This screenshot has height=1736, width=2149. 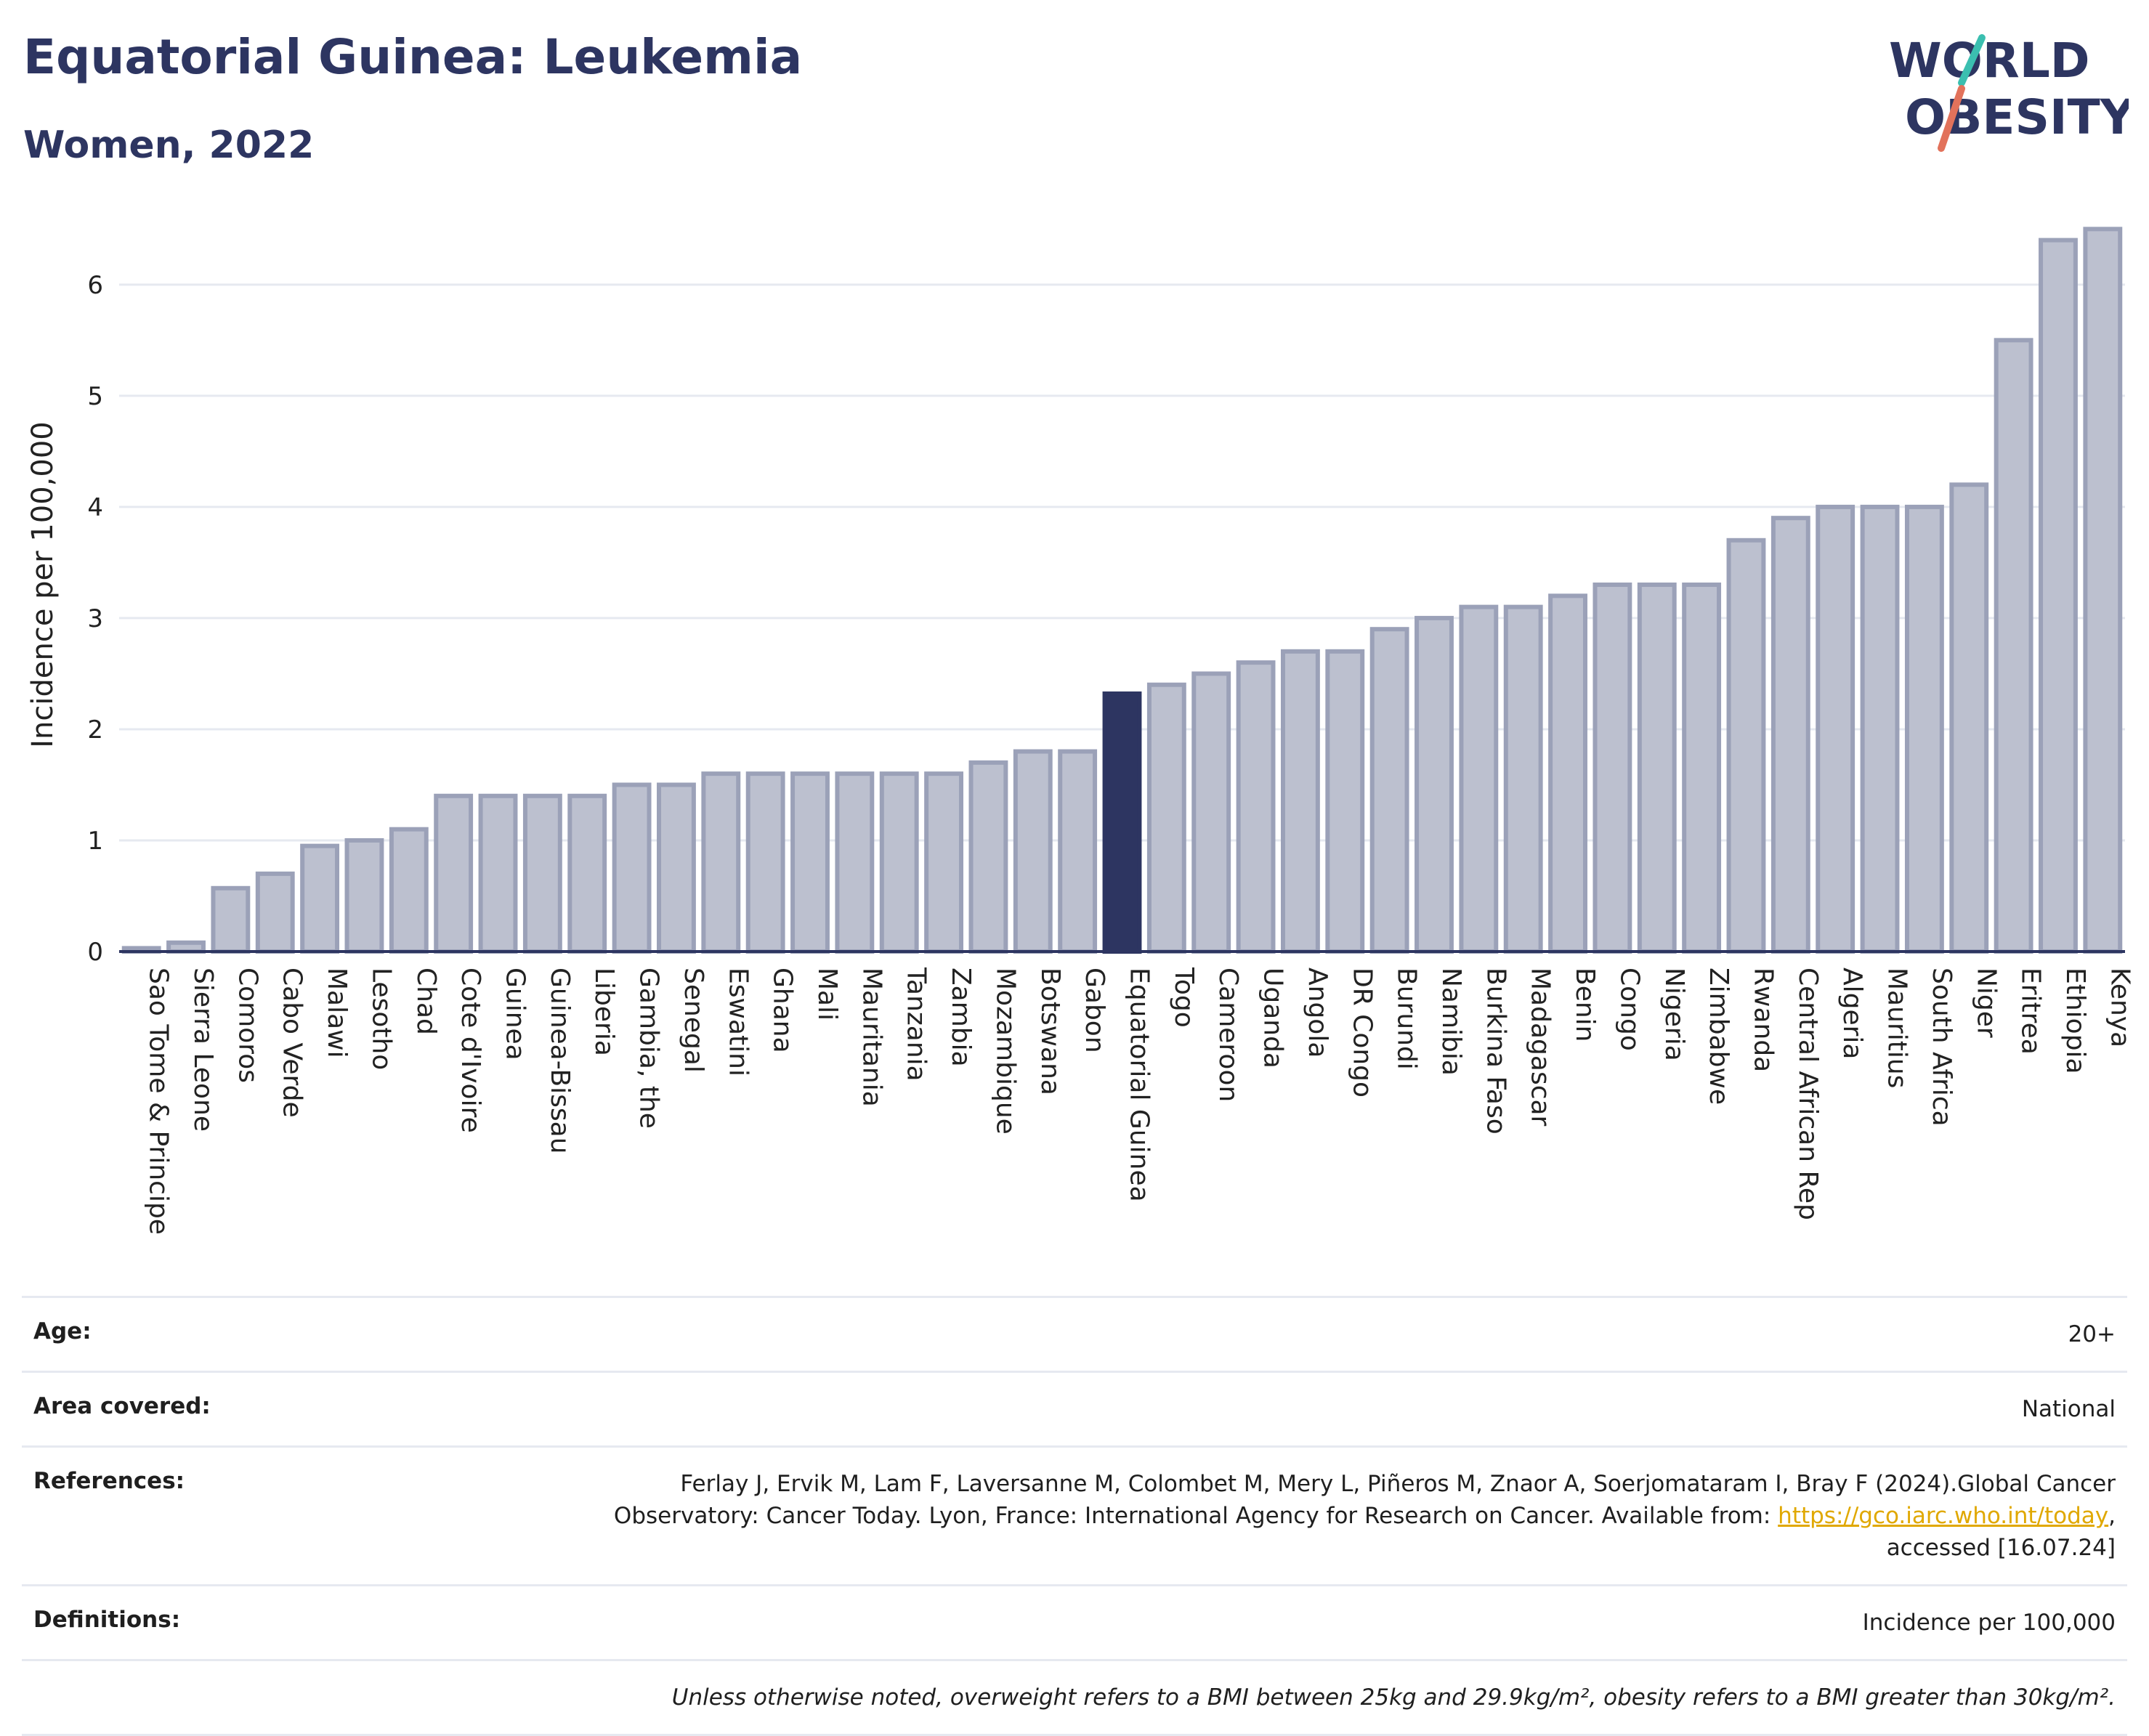 I want to click on page-title: Equatorial Guinea: Leukemia, so click(x=413, y=57).